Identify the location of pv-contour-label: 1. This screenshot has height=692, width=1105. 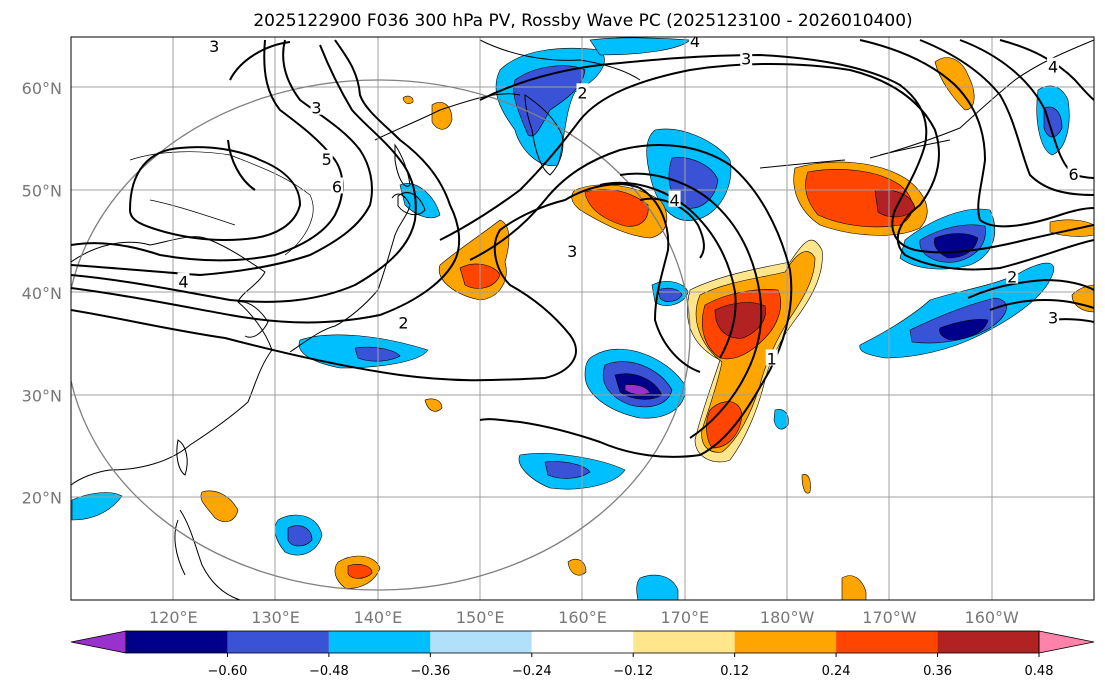
(772, 358).